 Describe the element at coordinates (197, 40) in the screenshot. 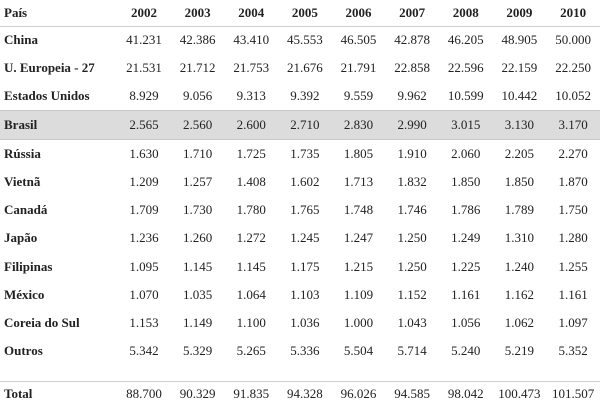

I see `value-cell: 42.386` at that location.